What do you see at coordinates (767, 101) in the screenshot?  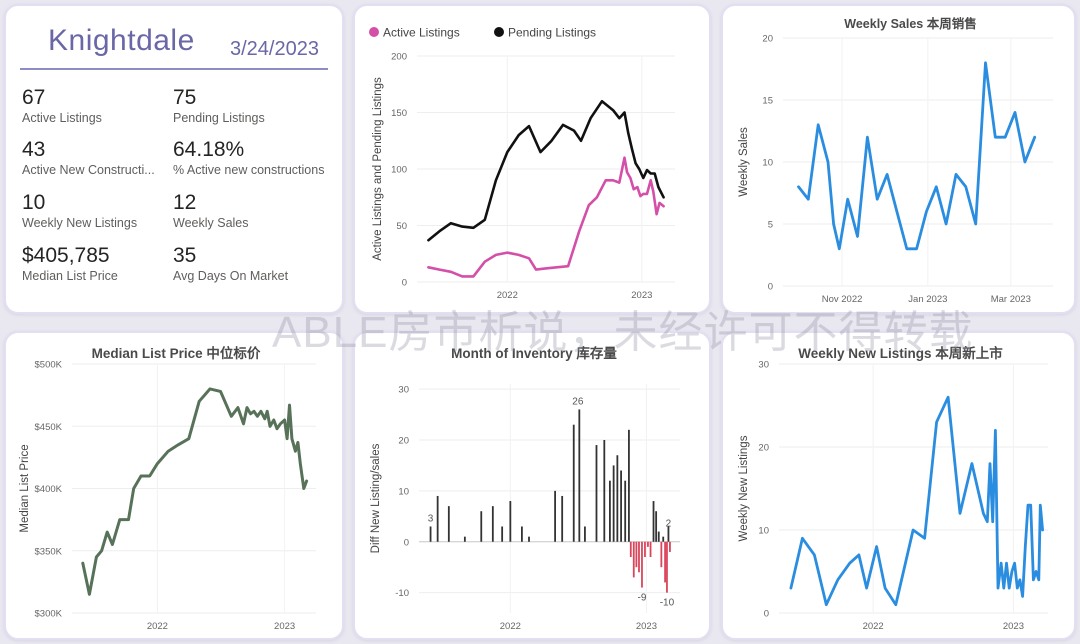 I see `y-tick-label: 15` at bounding box center [767, 101].